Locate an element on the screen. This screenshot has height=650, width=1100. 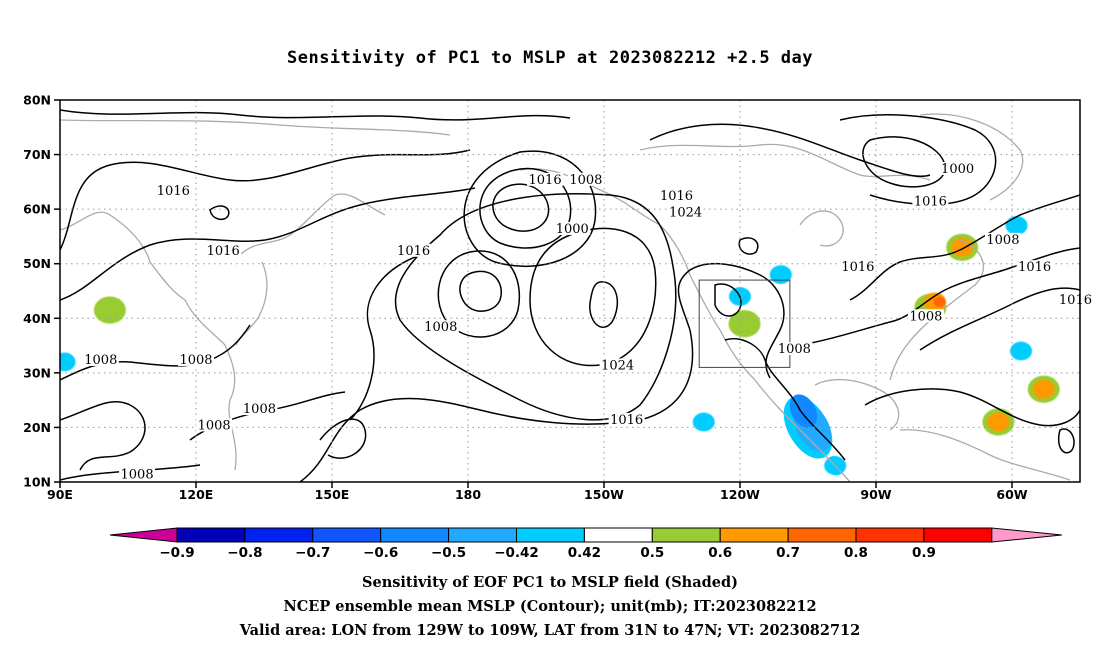
colorbar-label: 0.5 is located at coordinates (652, 553).